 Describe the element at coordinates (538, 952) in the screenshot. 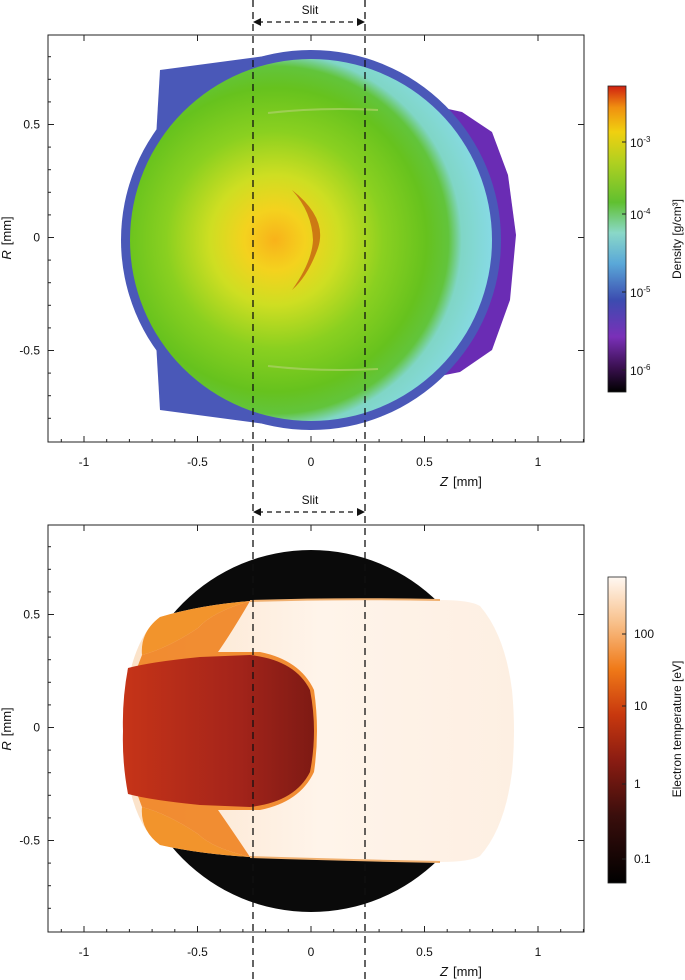

I see `temperature-xtick-label: 1` at that location.